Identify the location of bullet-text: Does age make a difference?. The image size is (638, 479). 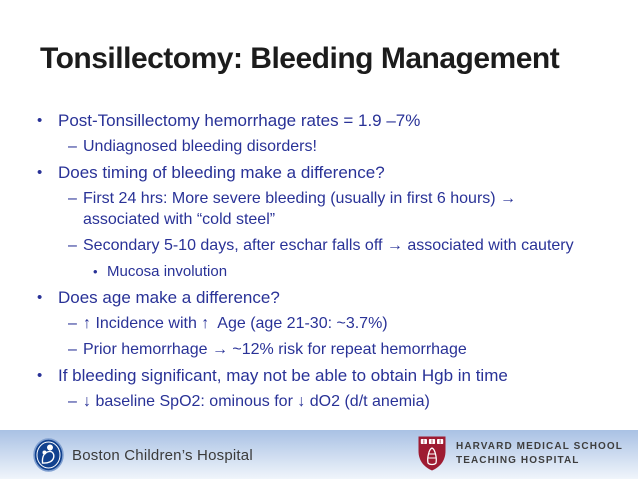
(169, 297).